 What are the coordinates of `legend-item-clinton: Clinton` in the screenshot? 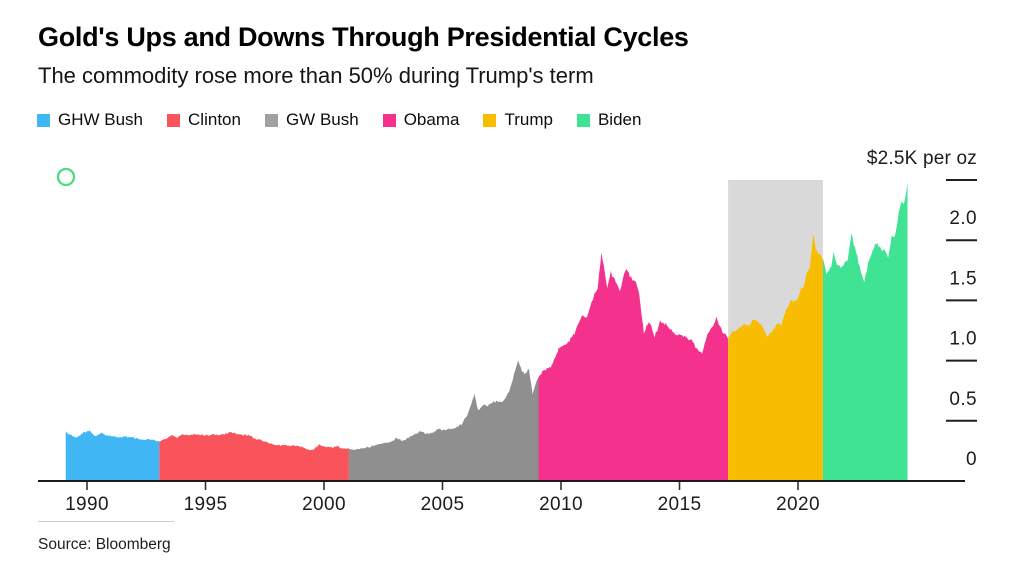 It's located at (204, 120).